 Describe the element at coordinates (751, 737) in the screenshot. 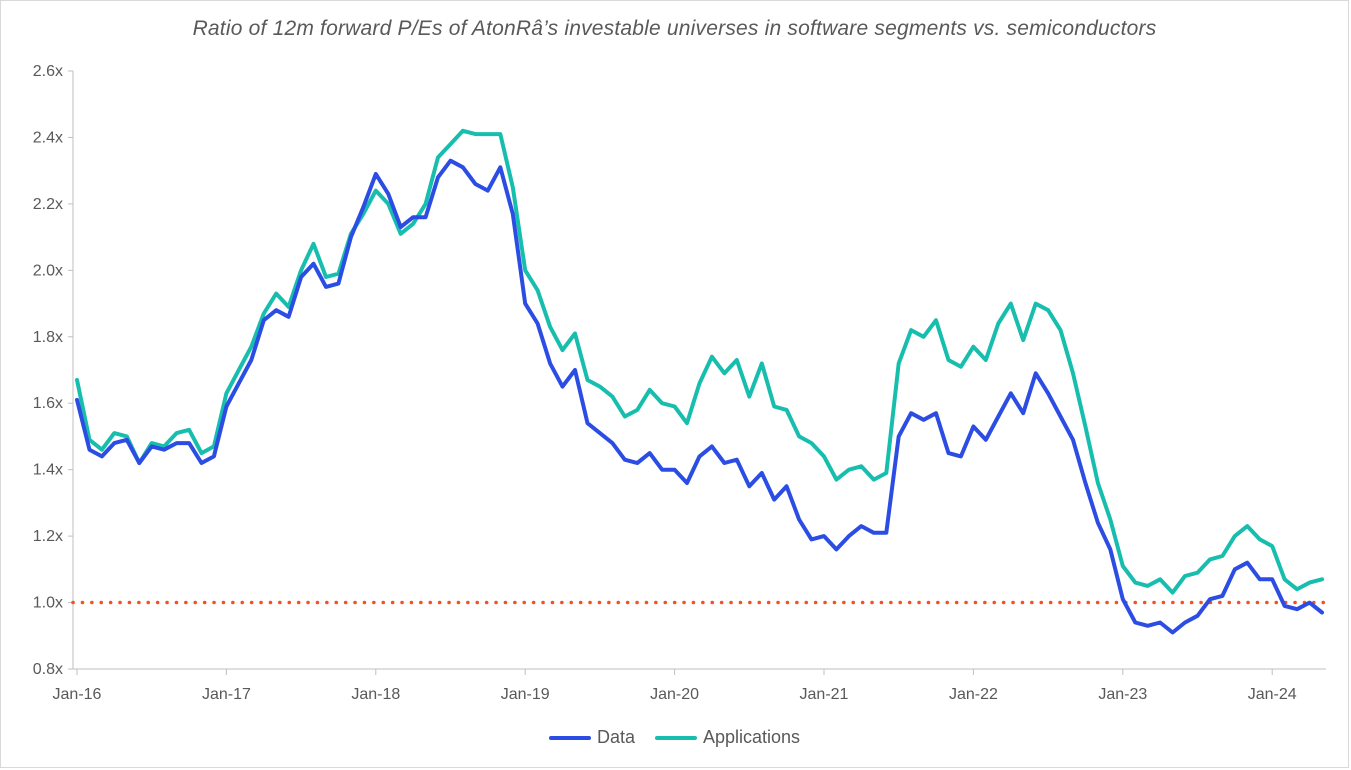

I see `legend-label-applications: Applications` at that location.